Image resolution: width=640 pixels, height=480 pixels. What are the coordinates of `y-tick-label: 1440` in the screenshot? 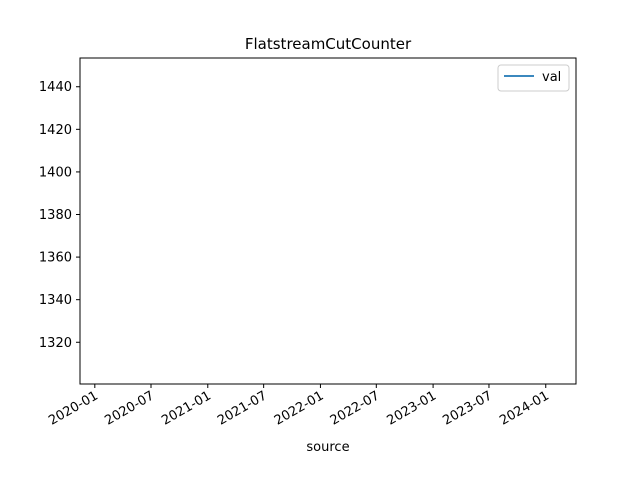 It's located at (55, 87).